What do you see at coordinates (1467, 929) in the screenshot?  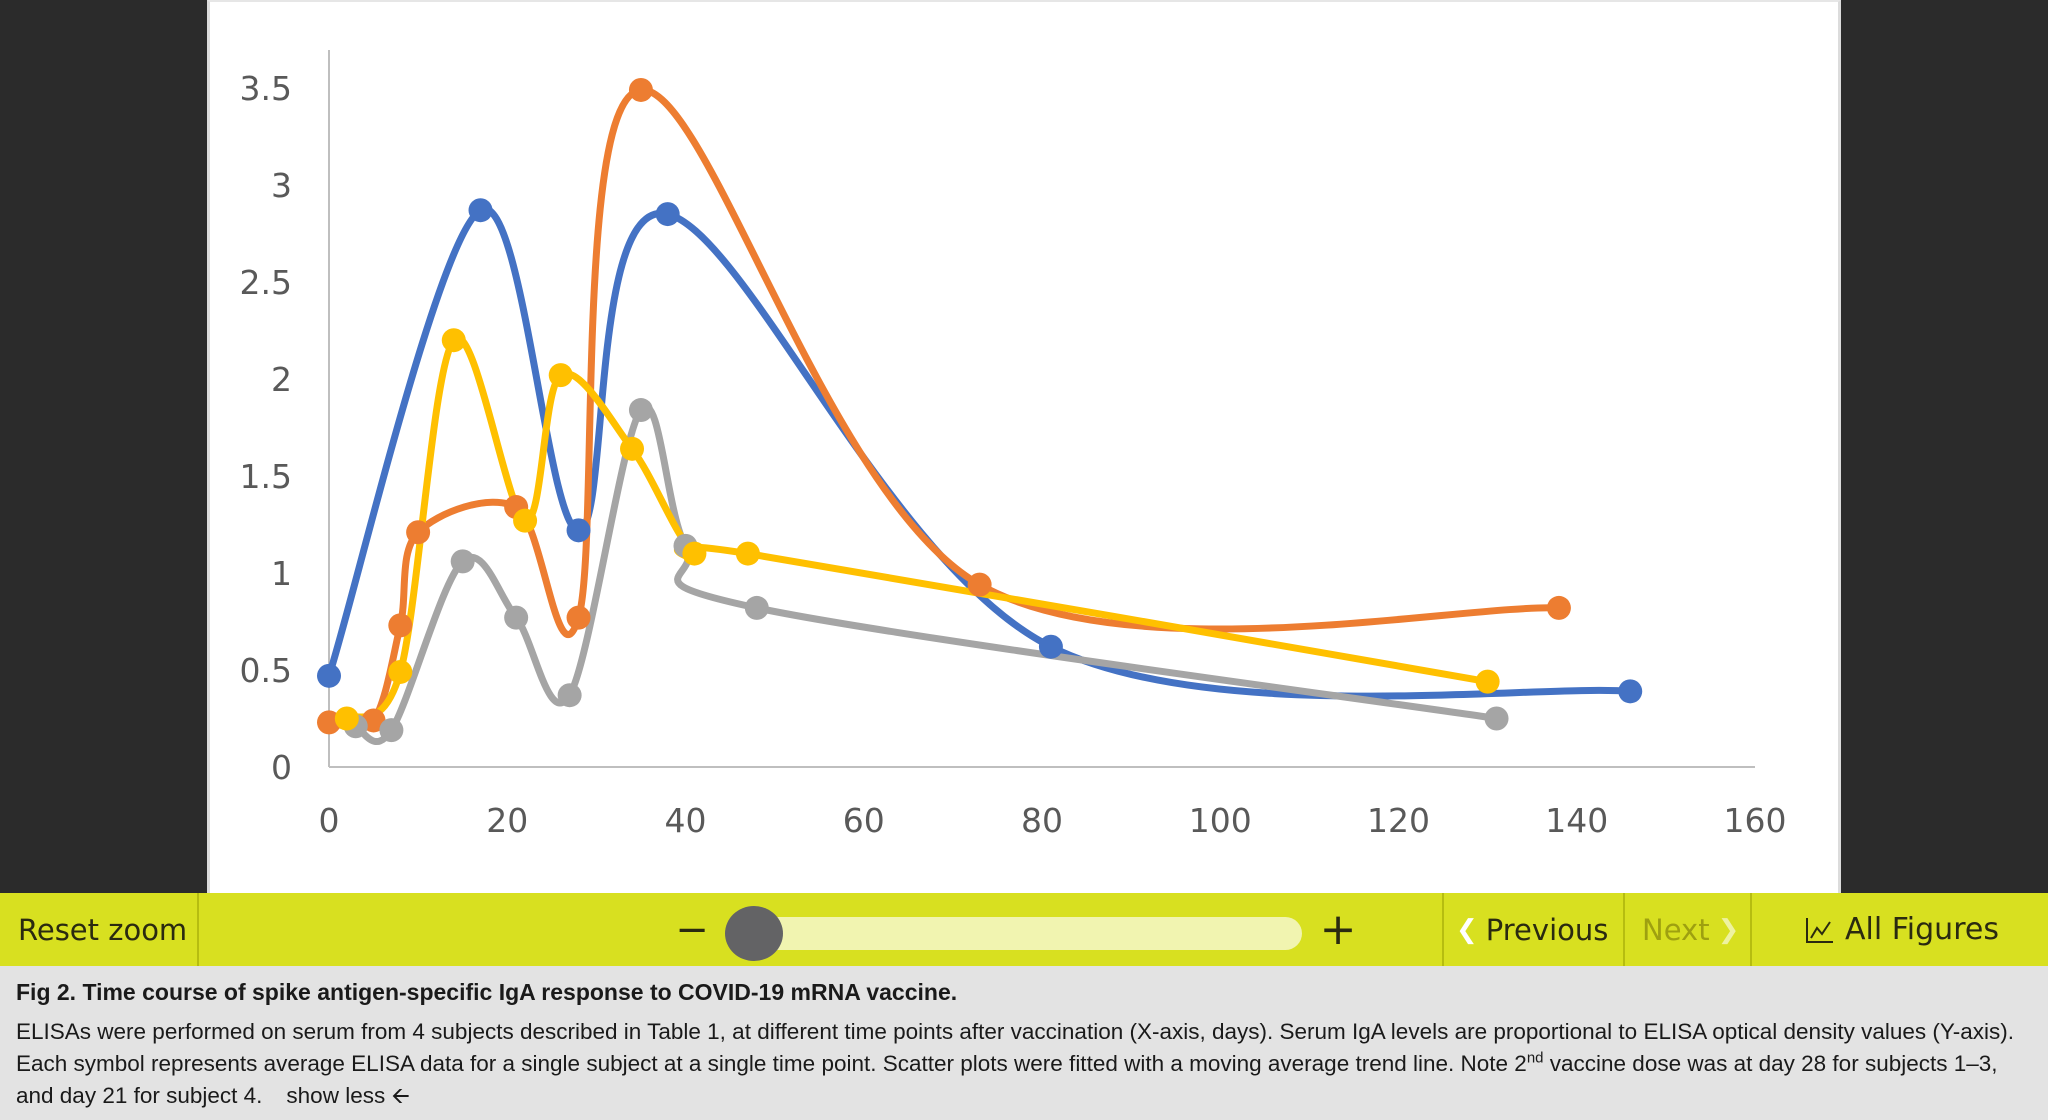 I see `chevron-left-icon: ❮` at bounding box center [1467, 929].